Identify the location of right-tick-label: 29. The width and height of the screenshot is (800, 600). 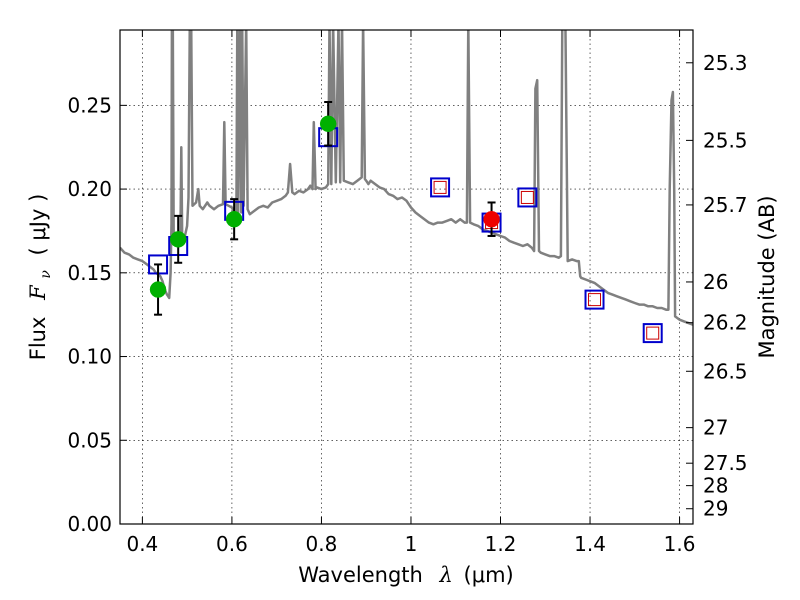
(715, 509).